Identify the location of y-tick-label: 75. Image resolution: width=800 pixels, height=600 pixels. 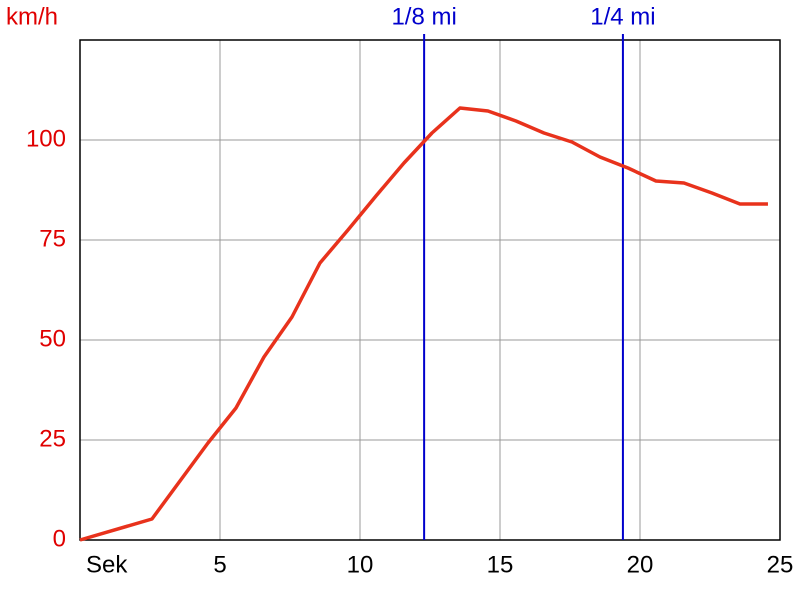
(52, 238).